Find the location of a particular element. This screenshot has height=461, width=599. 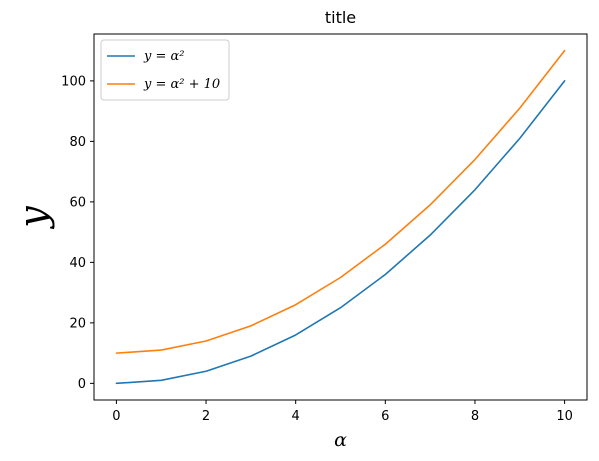

legend-frame is located at coordinates (165, 70).